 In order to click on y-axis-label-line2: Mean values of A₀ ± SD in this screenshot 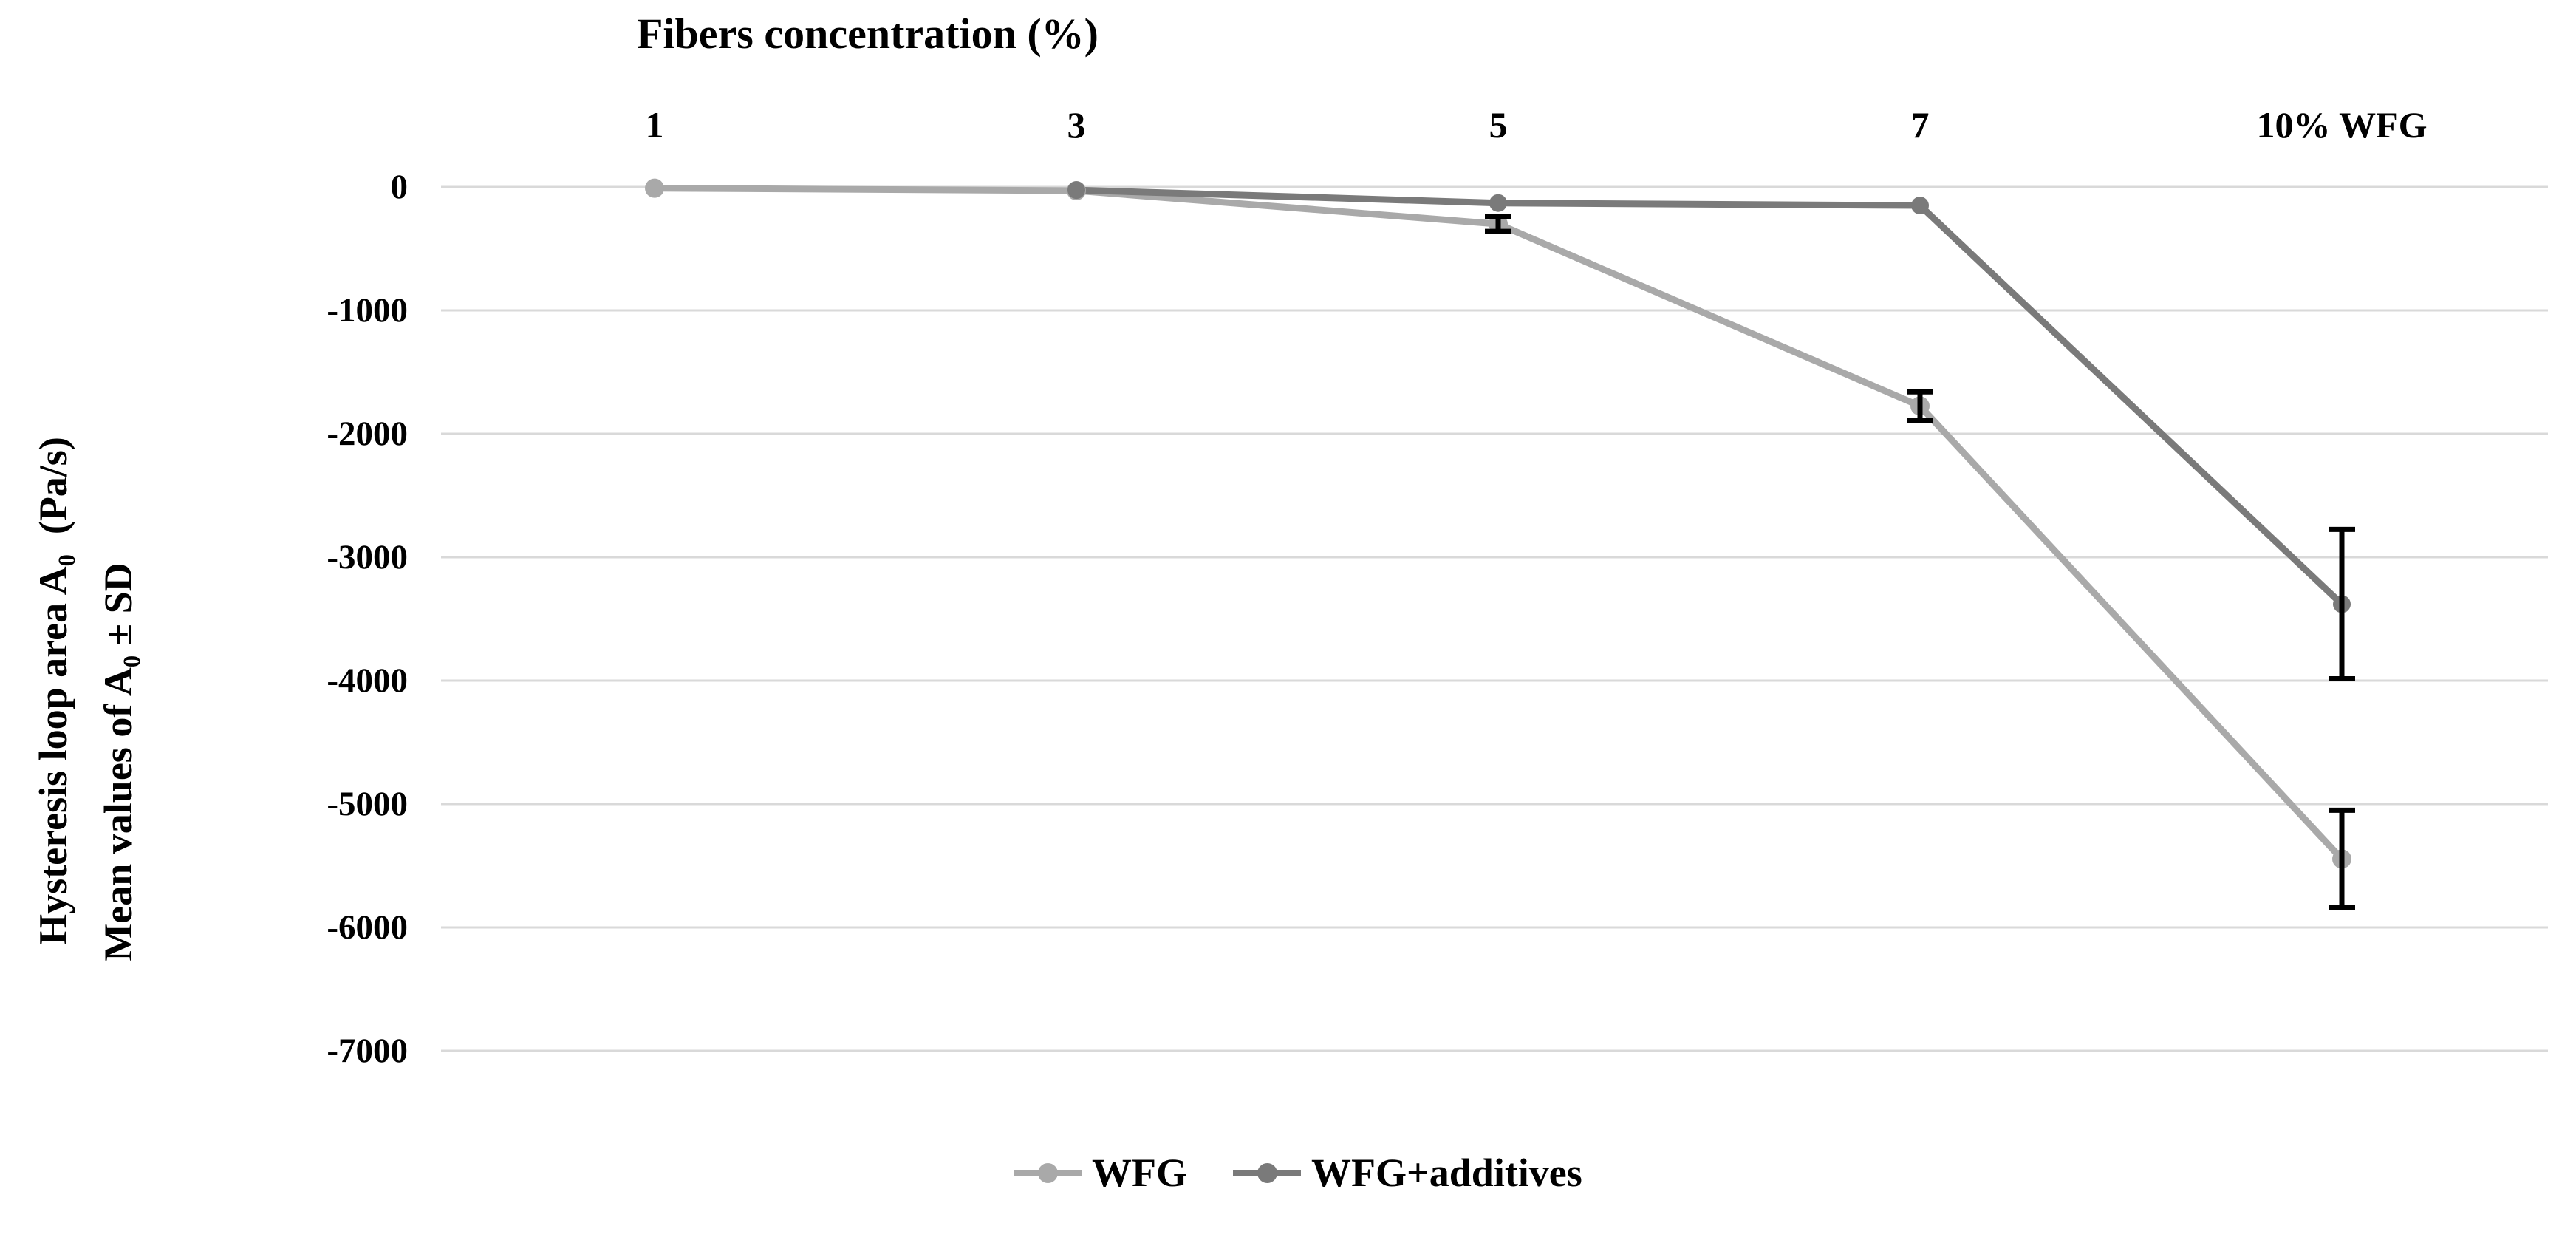, I will do `click(118, 761)`.